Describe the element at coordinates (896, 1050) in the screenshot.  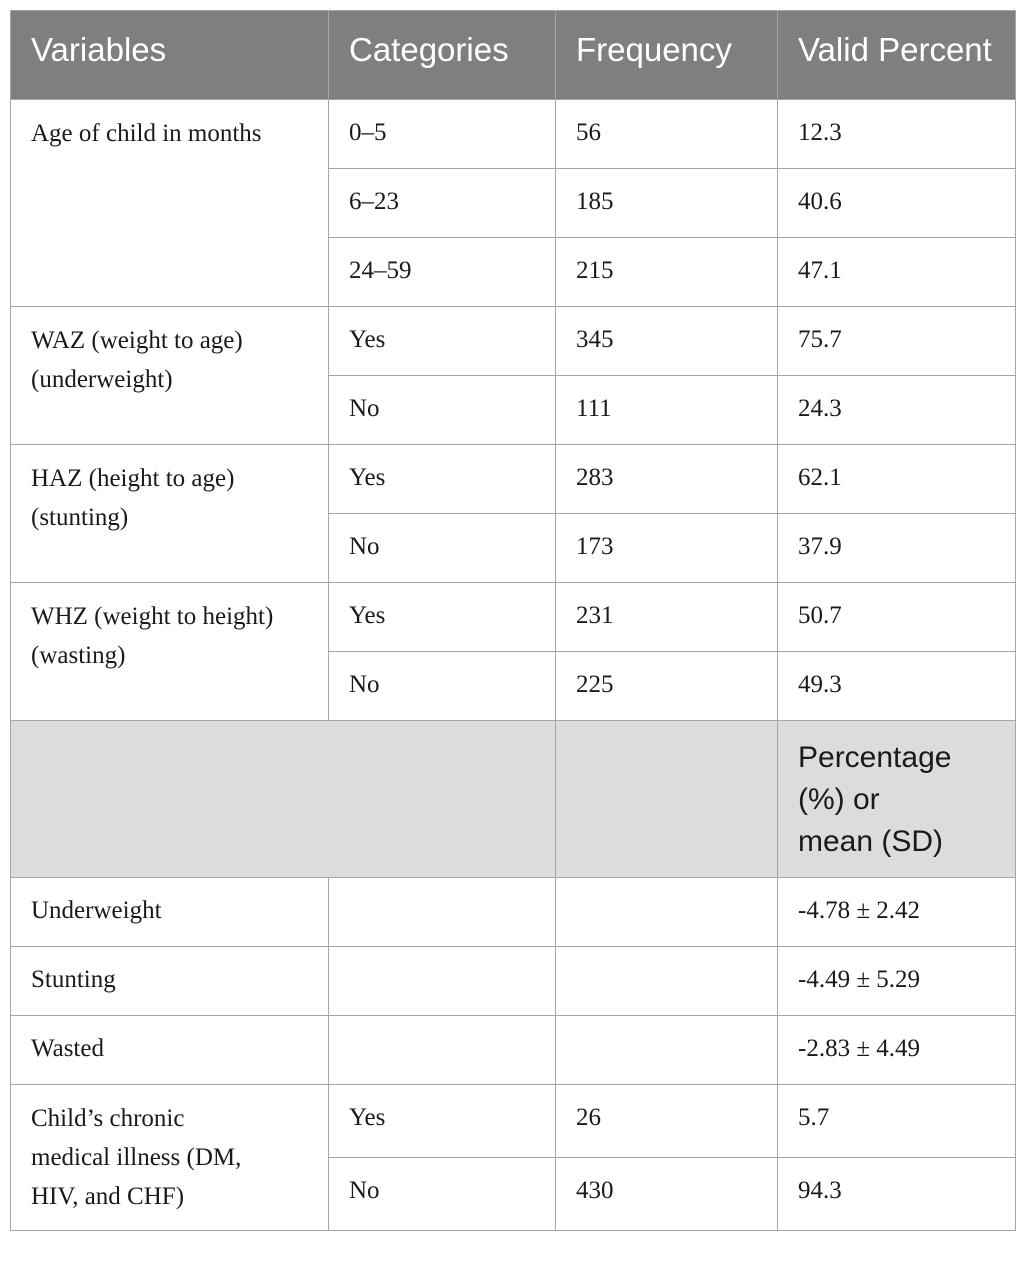
I see `mean-value-cell: -2.83 ± 4.49` at that location.